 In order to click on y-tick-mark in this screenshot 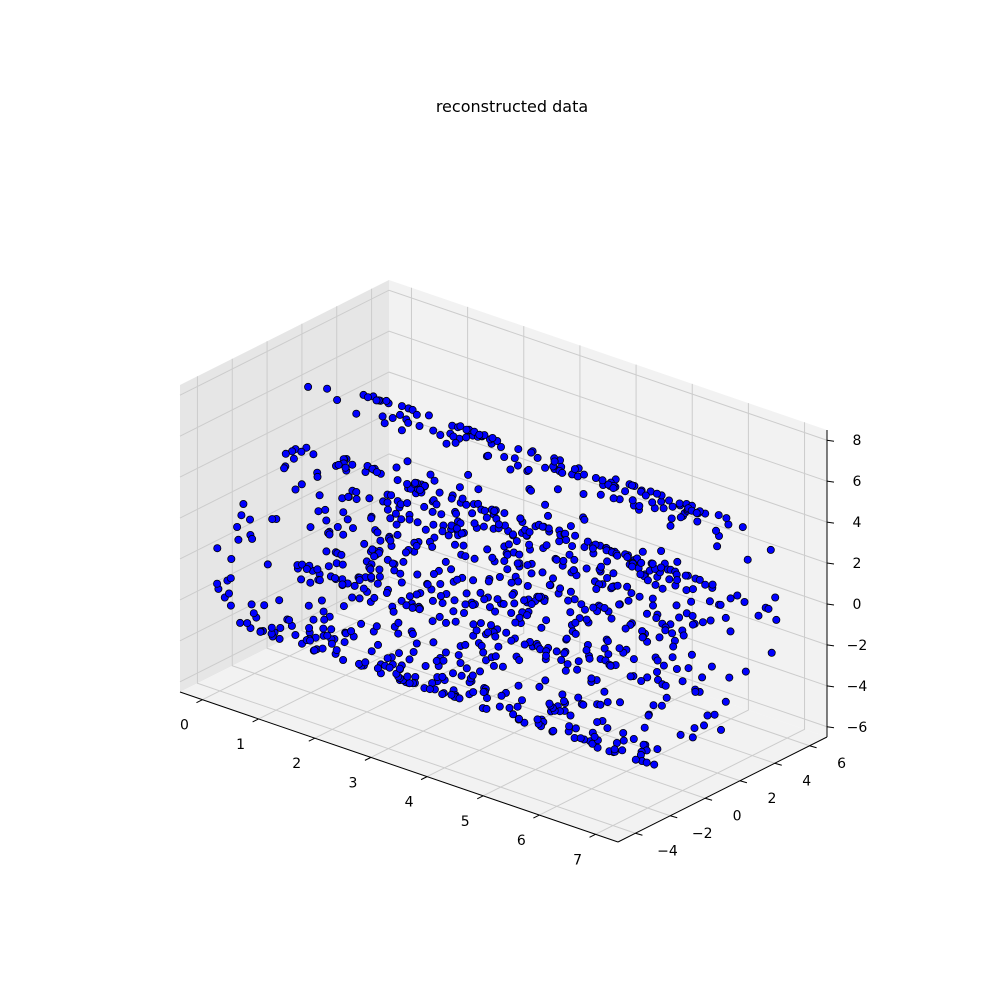, I will do `click(708, 799)`.